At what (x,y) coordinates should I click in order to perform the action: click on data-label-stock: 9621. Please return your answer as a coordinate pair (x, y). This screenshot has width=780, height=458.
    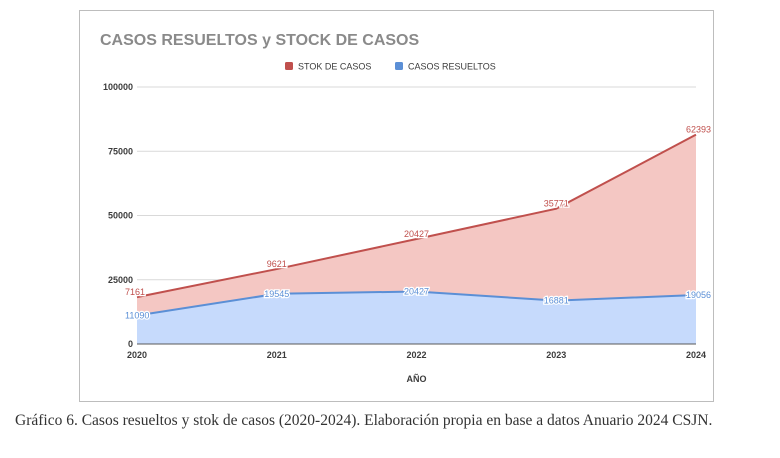
    Looking at the image, I should click on (277, 264).